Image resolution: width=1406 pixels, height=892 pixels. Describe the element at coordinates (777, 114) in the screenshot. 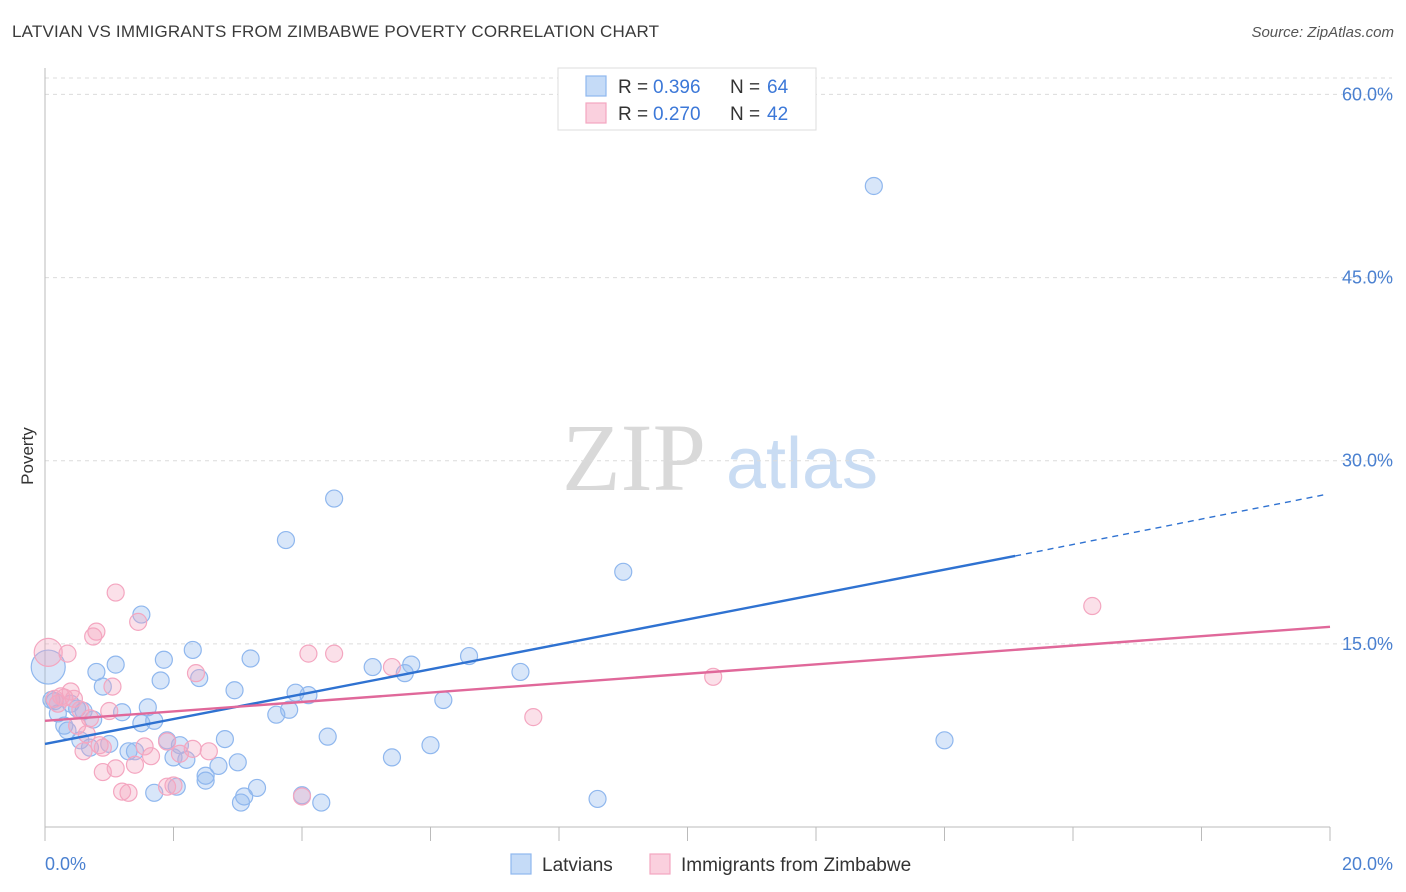

I see `legend-n-value: 42` at that location.